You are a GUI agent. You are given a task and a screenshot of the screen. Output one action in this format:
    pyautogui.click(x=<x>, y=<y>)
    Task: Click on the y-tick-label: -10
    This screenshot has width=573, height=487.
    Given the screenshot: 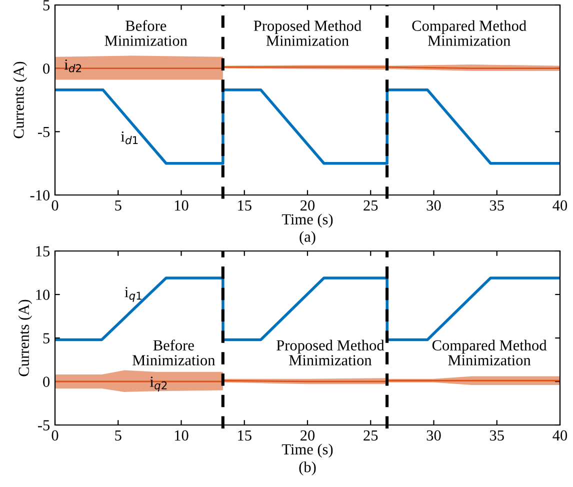 What is the action you would take?
    pyautogui.click(x=40, y=195)
    